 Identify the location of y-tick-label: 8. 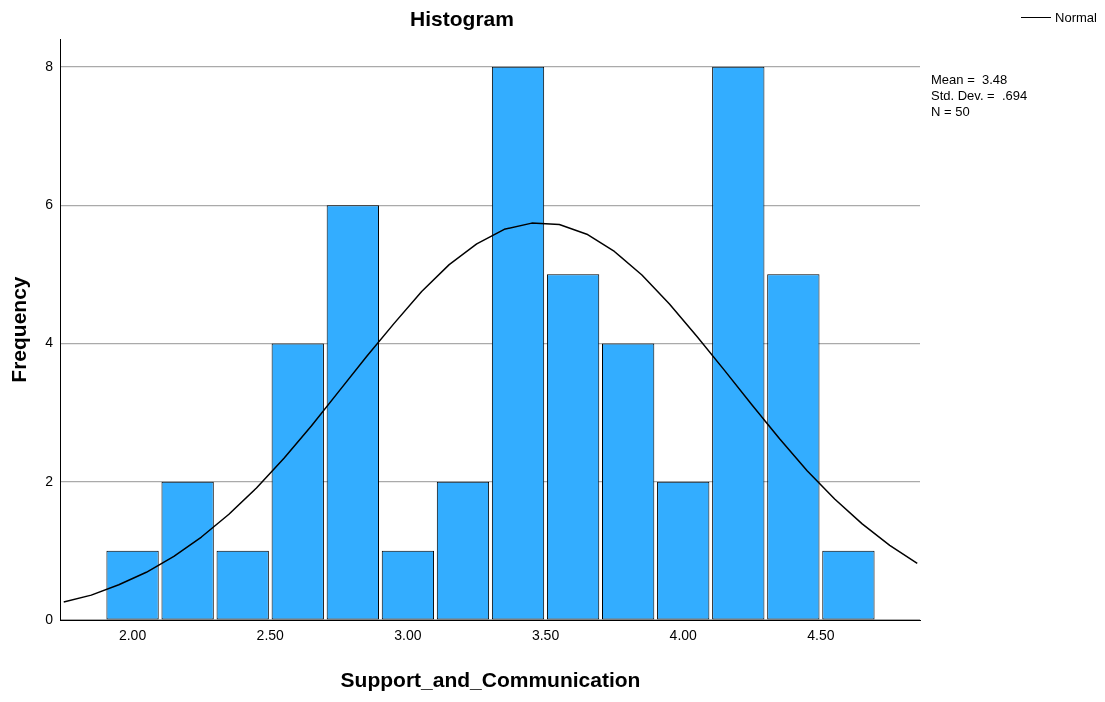
(49, 65).